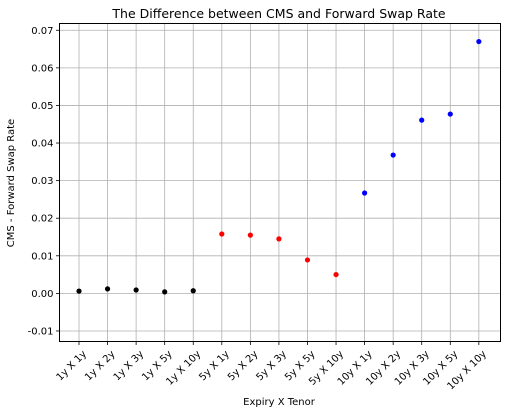  I want to click on x-tick-label: 1y X 3y, so click(129, 366).